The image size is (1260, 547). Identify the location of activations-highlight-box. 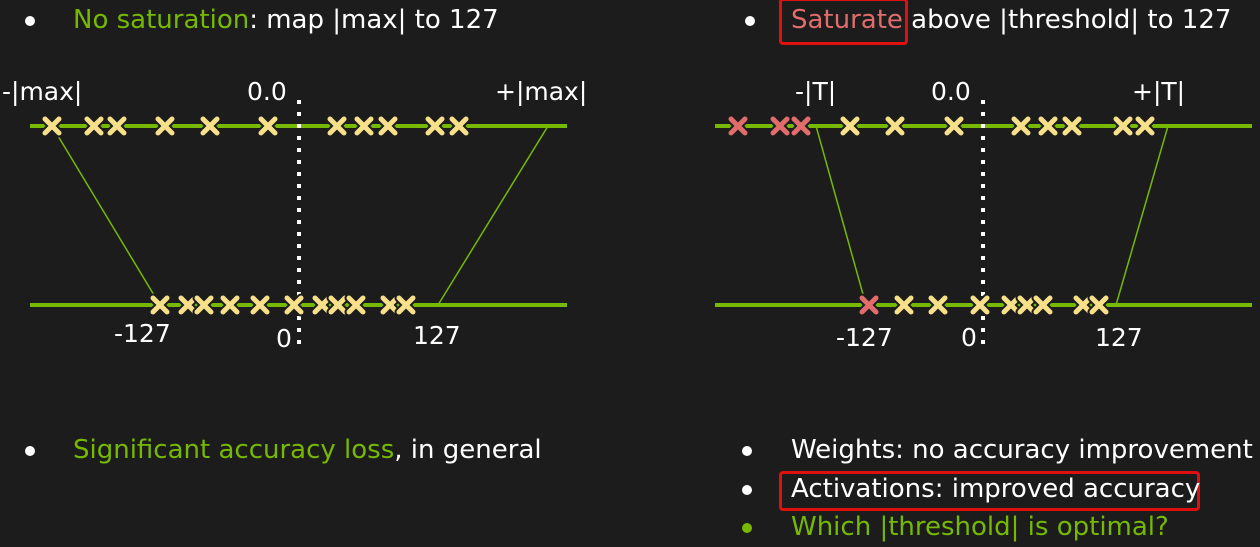
(989, 491).